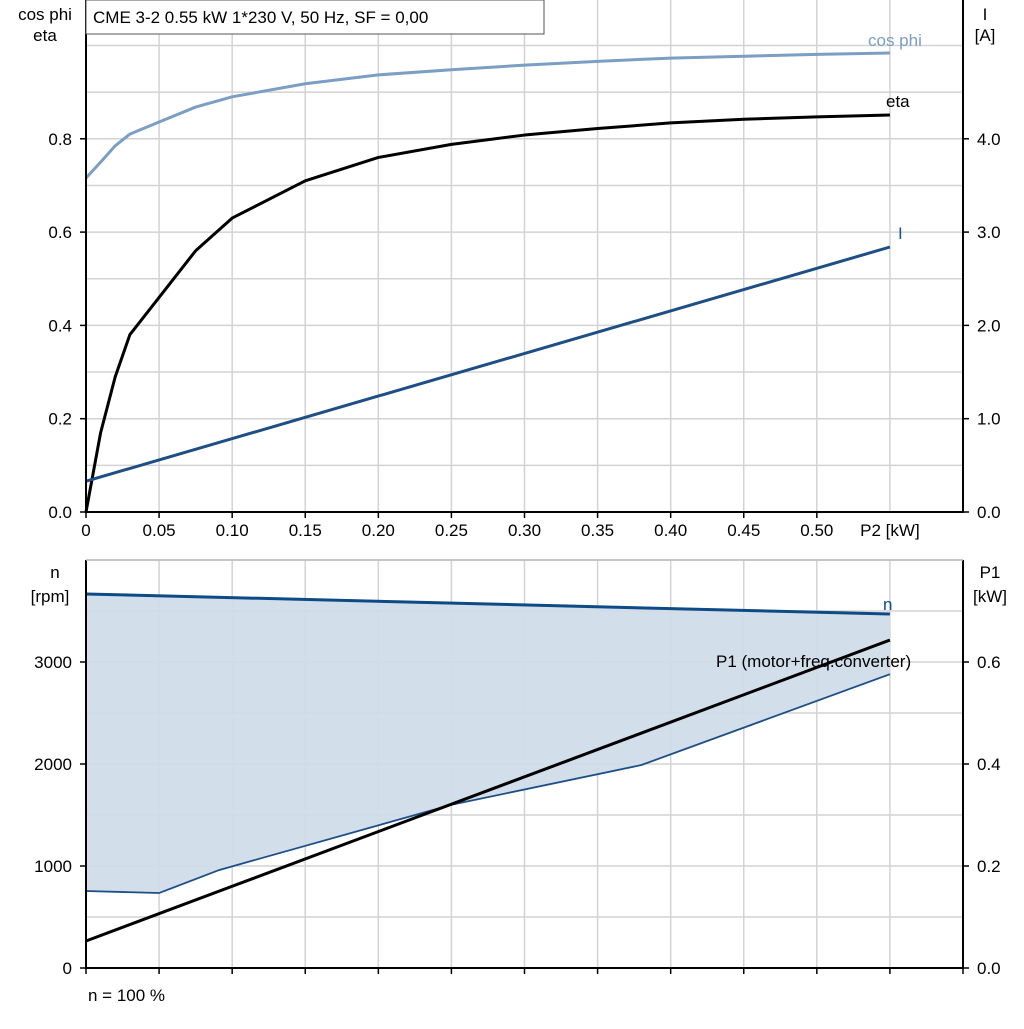  Describe the element at coordinates (60, 232) in the screenshot. I see `y-tick-label-left: 0.6` at that location.